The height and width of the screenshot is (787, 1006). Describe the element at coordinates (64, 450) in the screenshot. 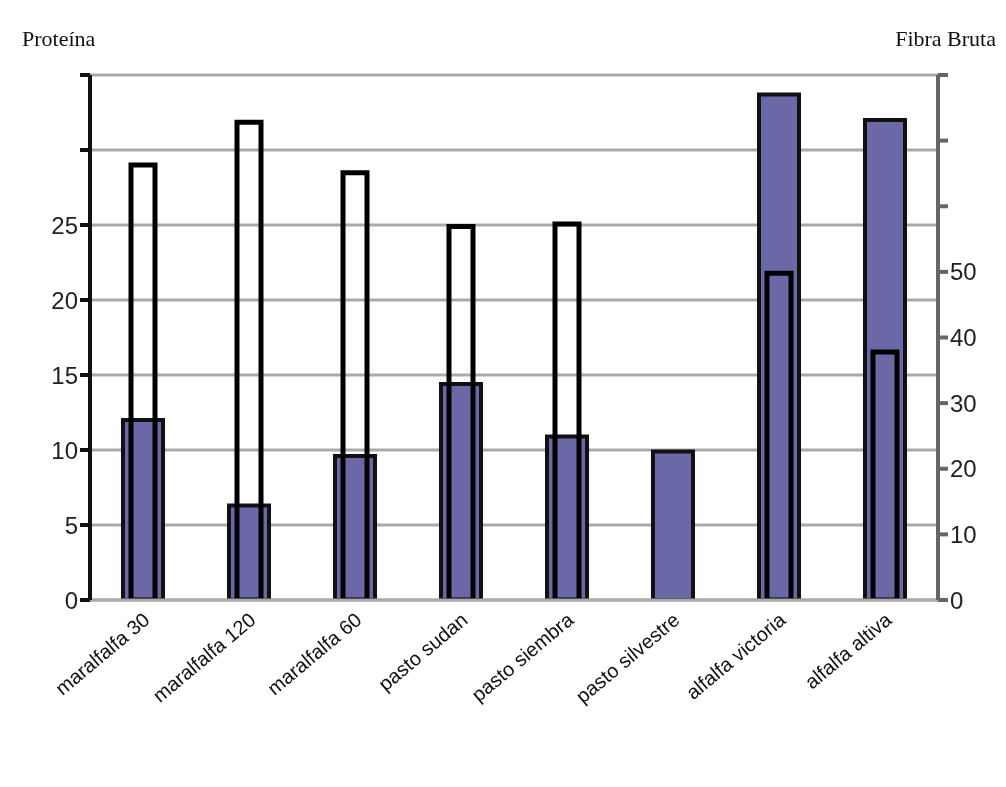

I see `y-tick-label: 10` at that location.